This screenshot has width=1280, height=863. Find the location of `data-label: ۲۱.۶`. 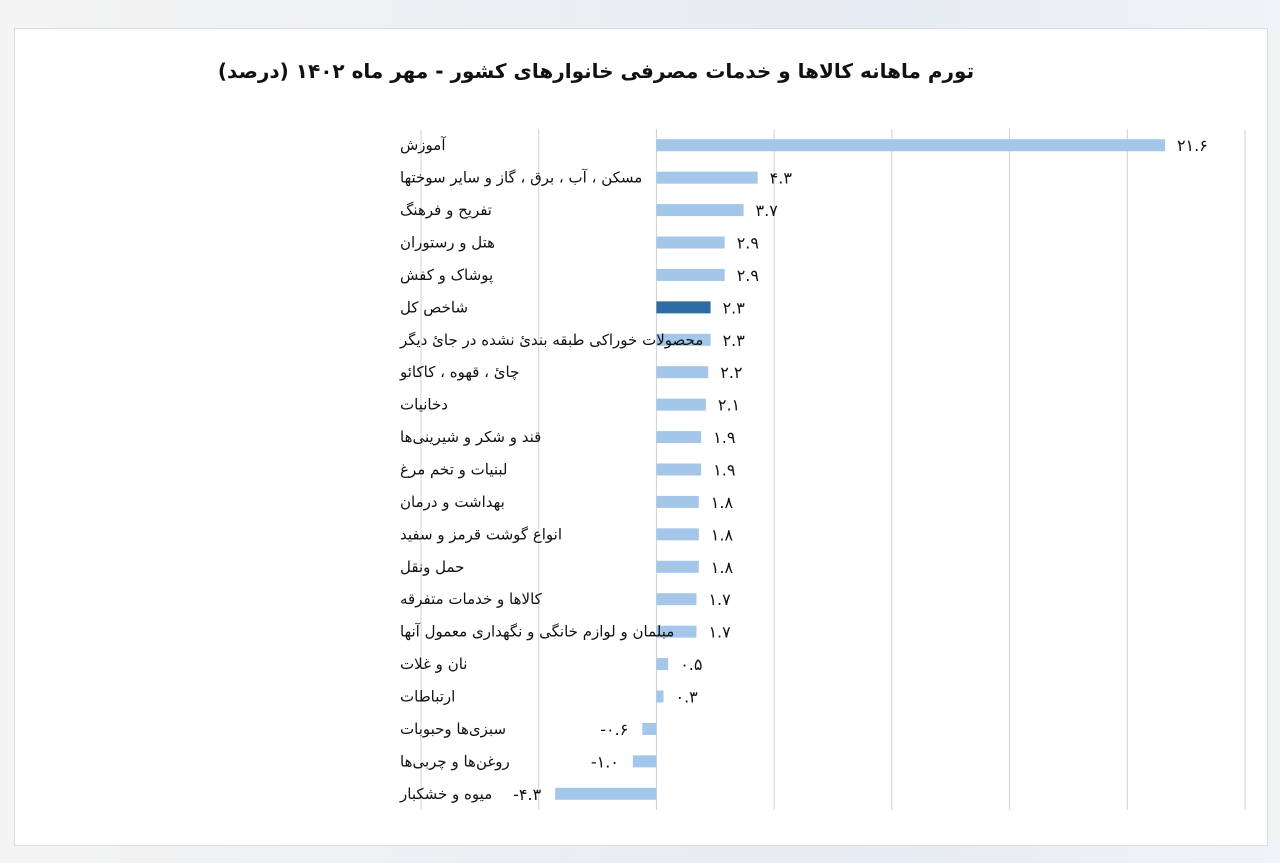

data-label: ۲۱.۶ is located at coordinates (1192, 145).